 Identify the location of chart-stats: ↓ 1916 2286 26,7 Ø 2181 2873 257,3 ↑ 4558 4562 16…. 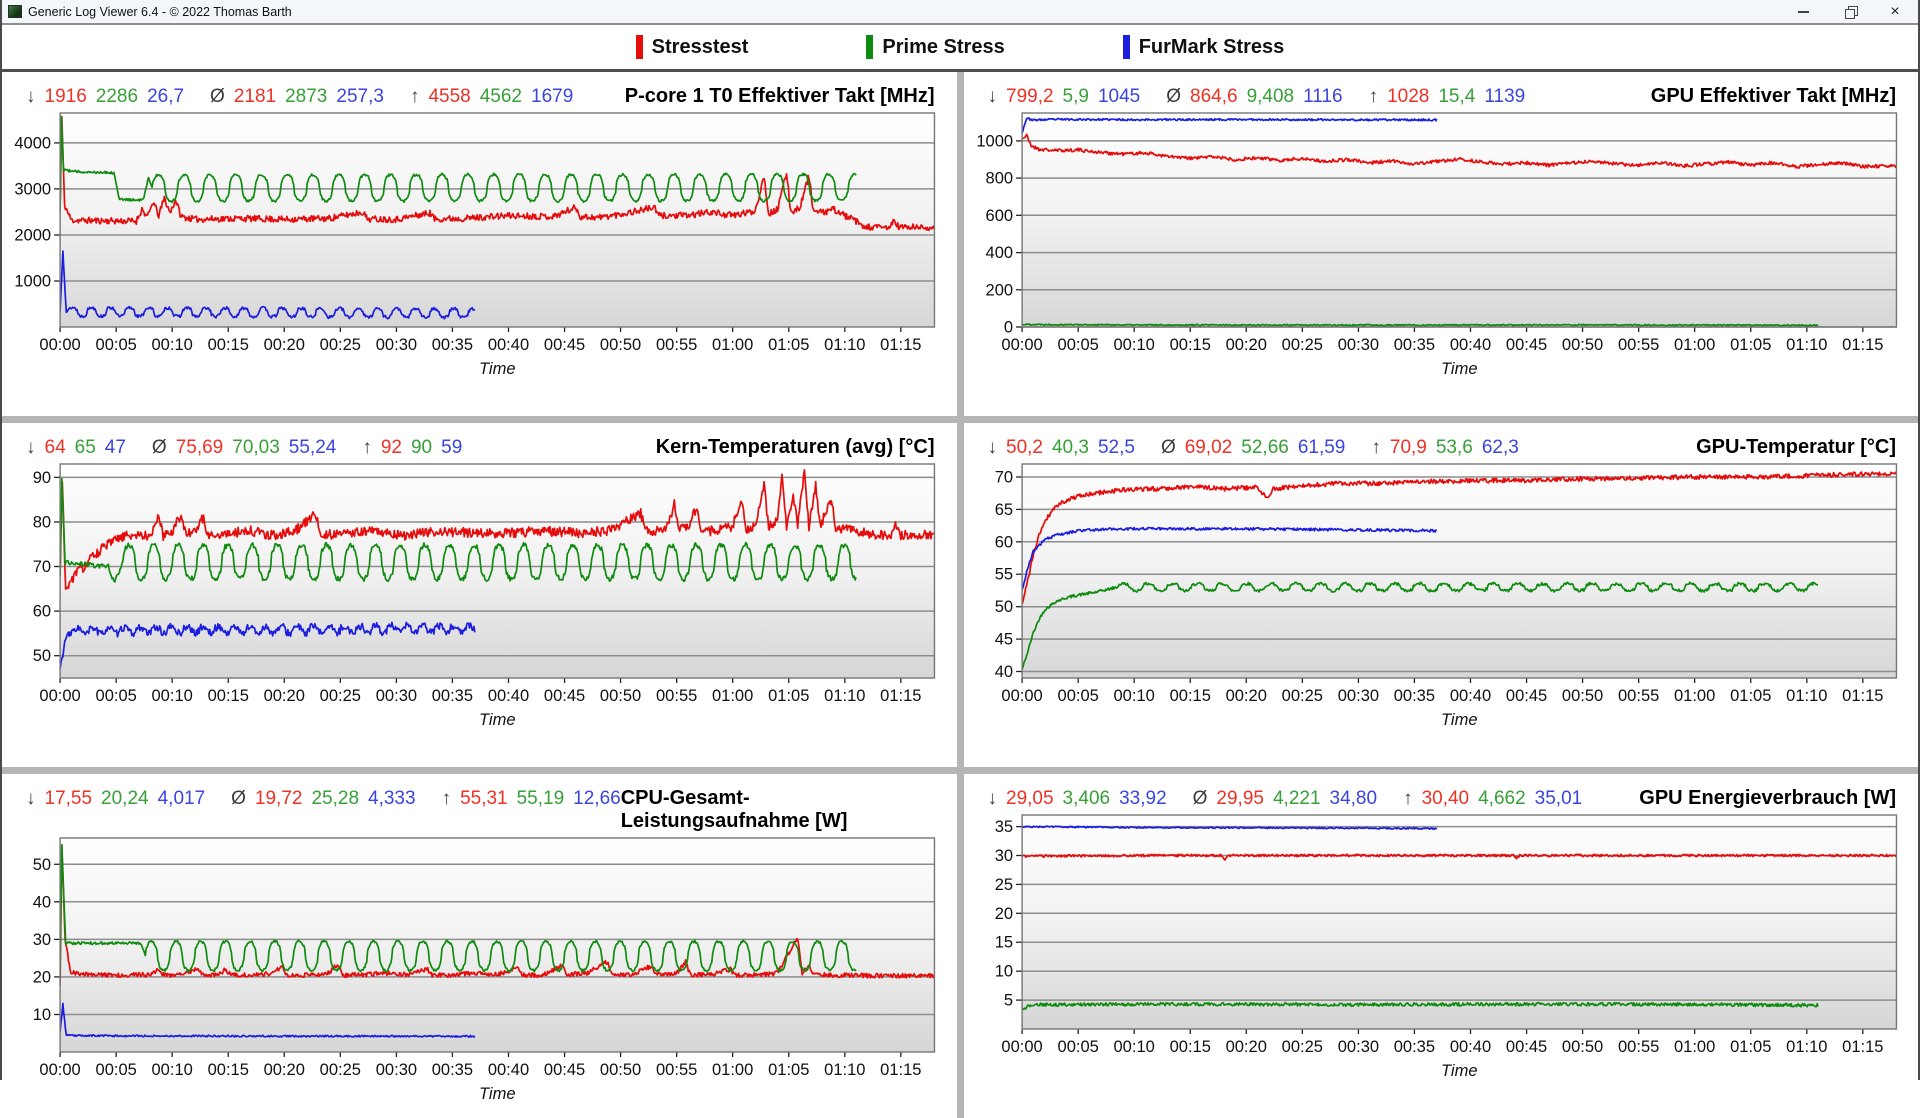
(299, 97).